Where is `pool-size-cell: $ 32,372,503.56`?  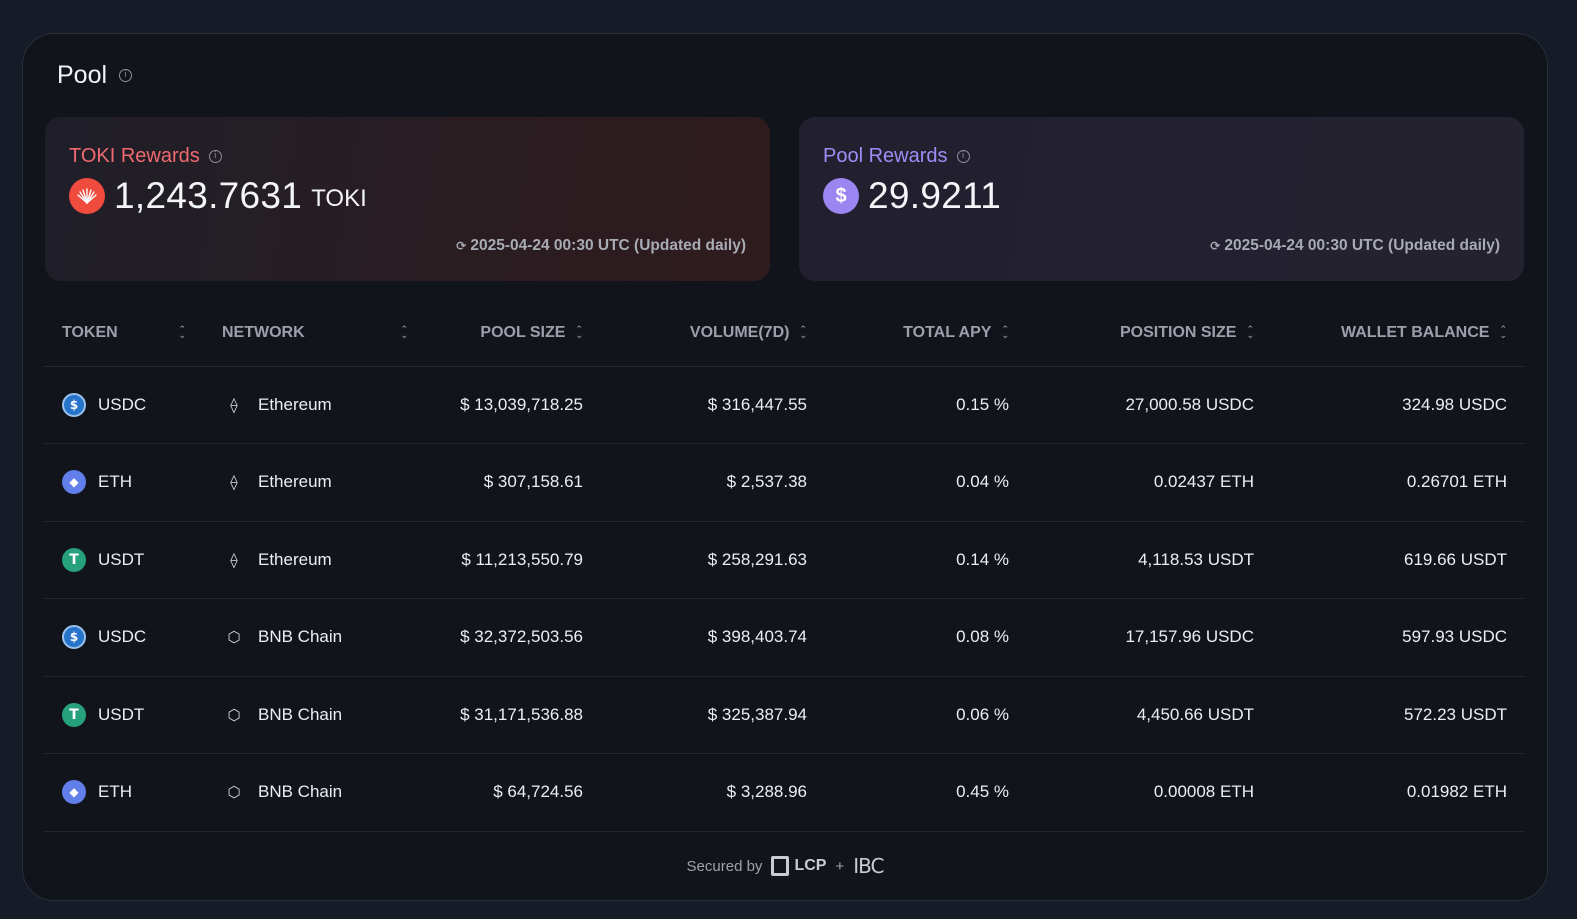 pool-size-cell: $ 32,372,503.56 is located at coordinates (513, 637).